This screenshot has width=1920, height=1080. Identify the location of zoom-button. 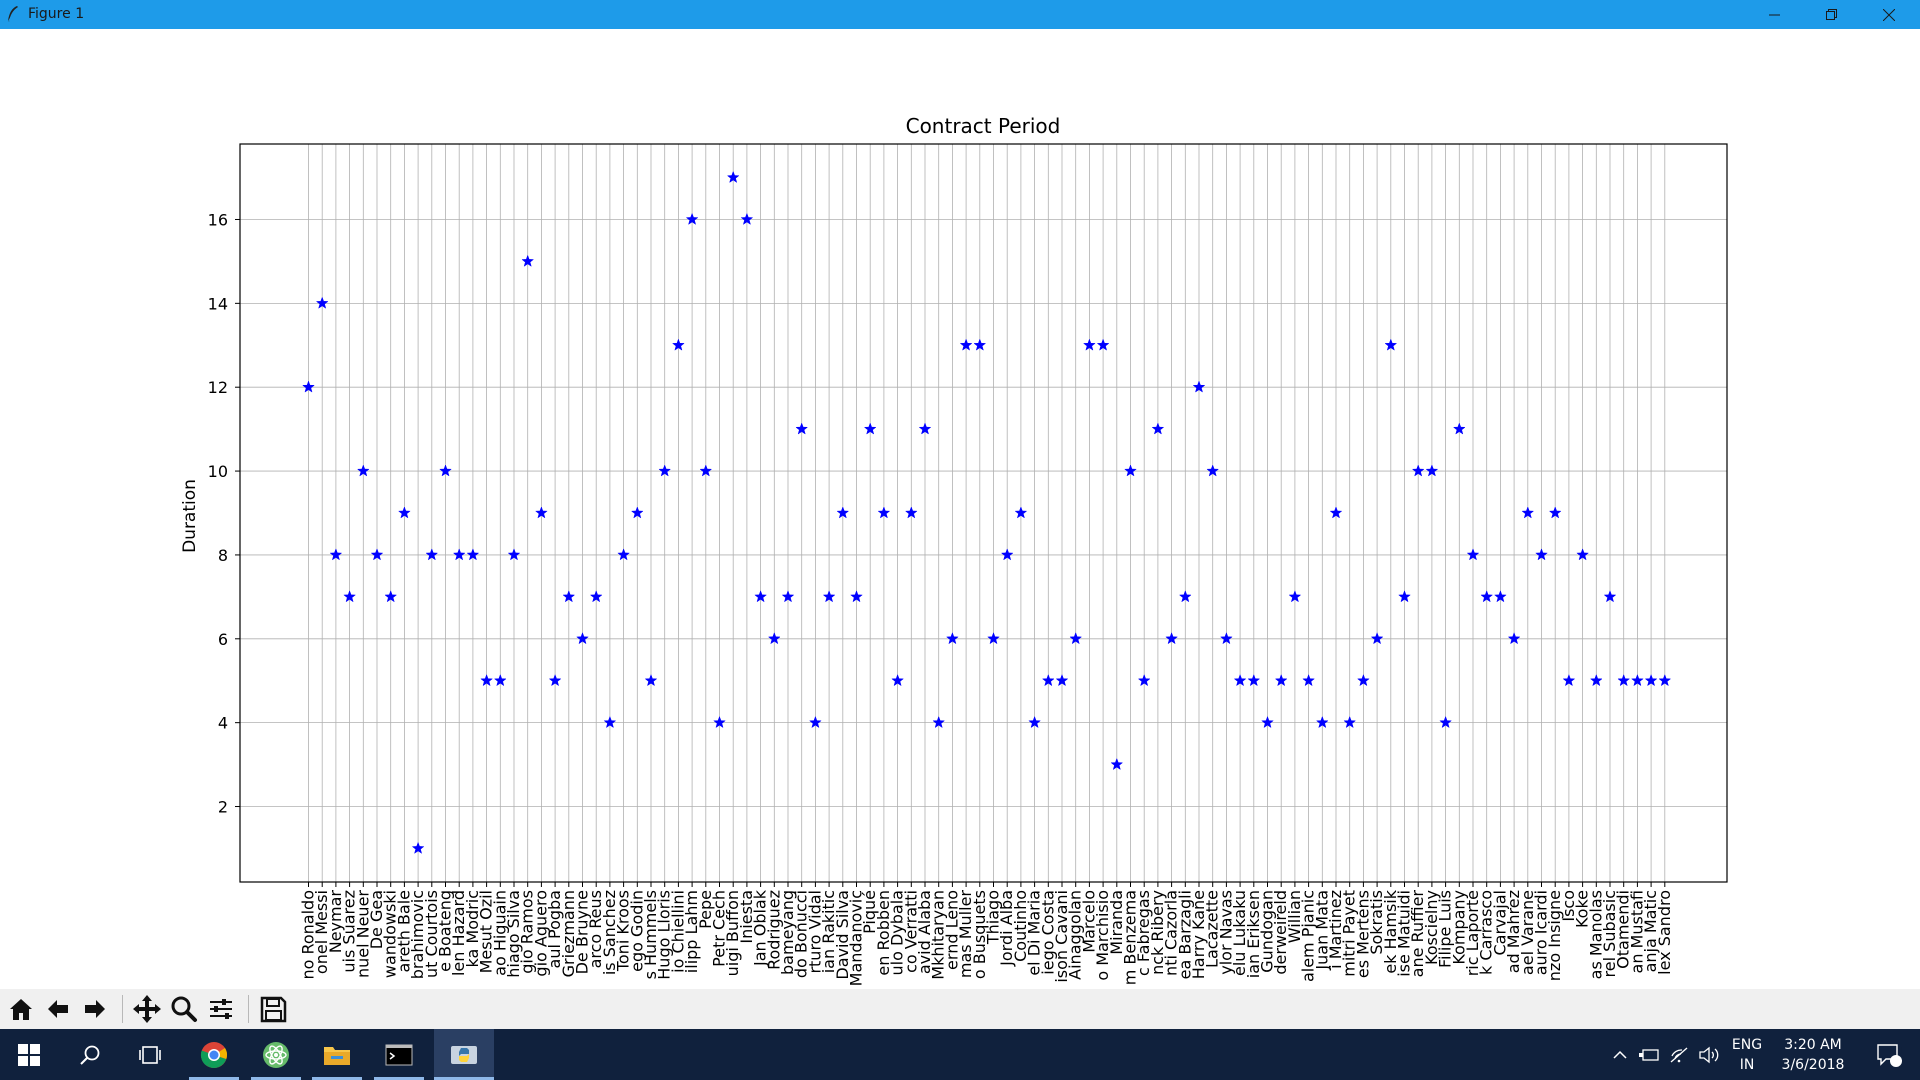
(184, 1009).